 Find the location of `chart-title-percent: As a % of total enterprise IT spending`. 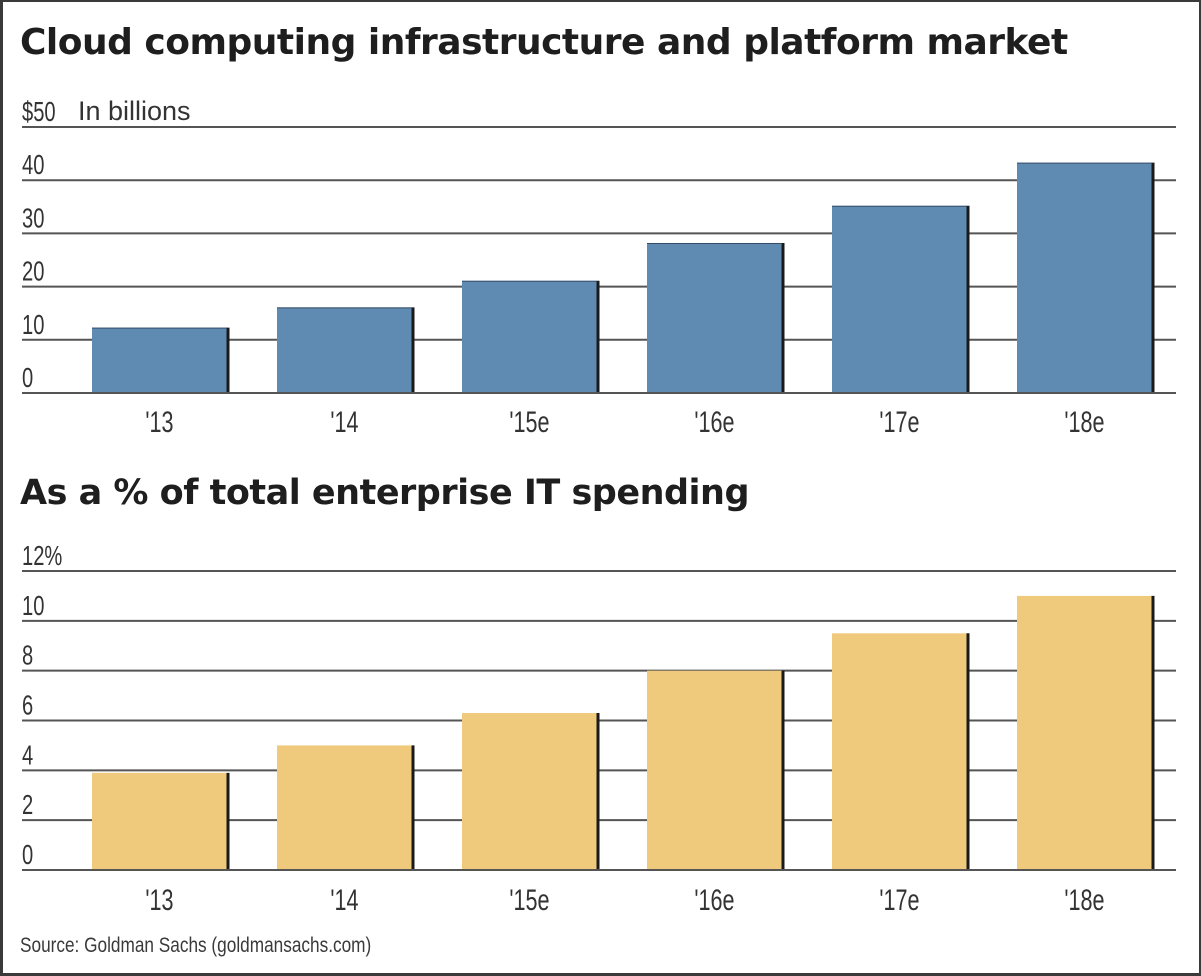

chart-title-percent: As a % of total enterprise IT spending is located at coordinates (385, 493).